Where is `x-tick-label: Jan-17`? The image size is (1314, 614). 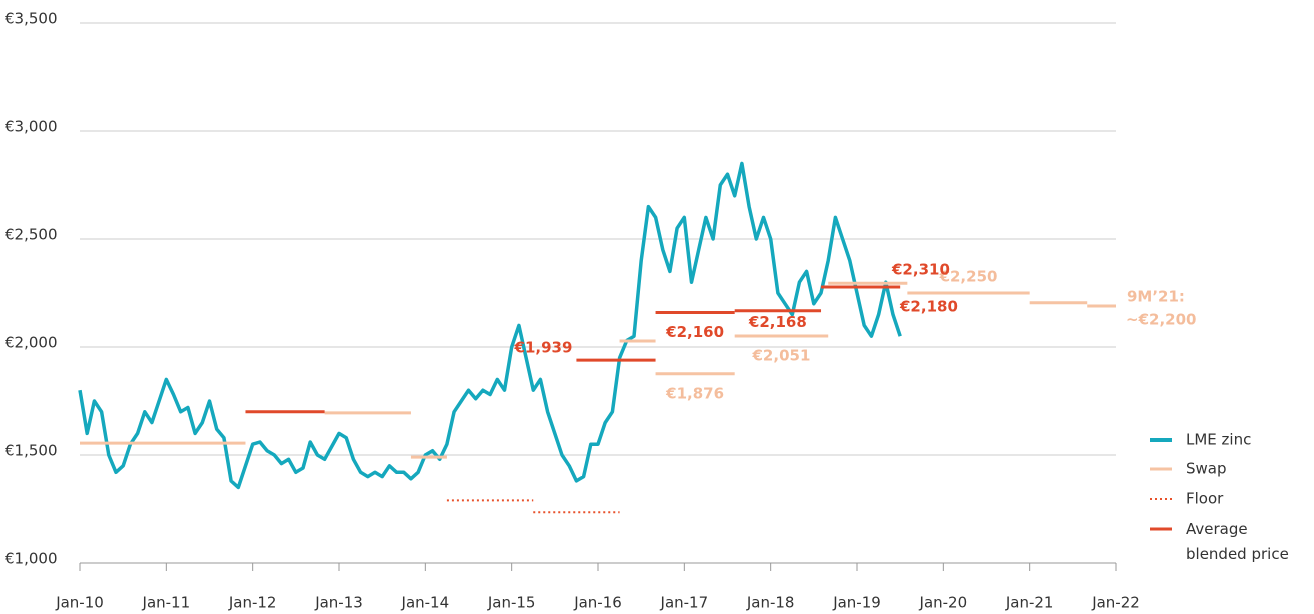
x-tick-label: Jan-17 is located at coordinates (684, 603).